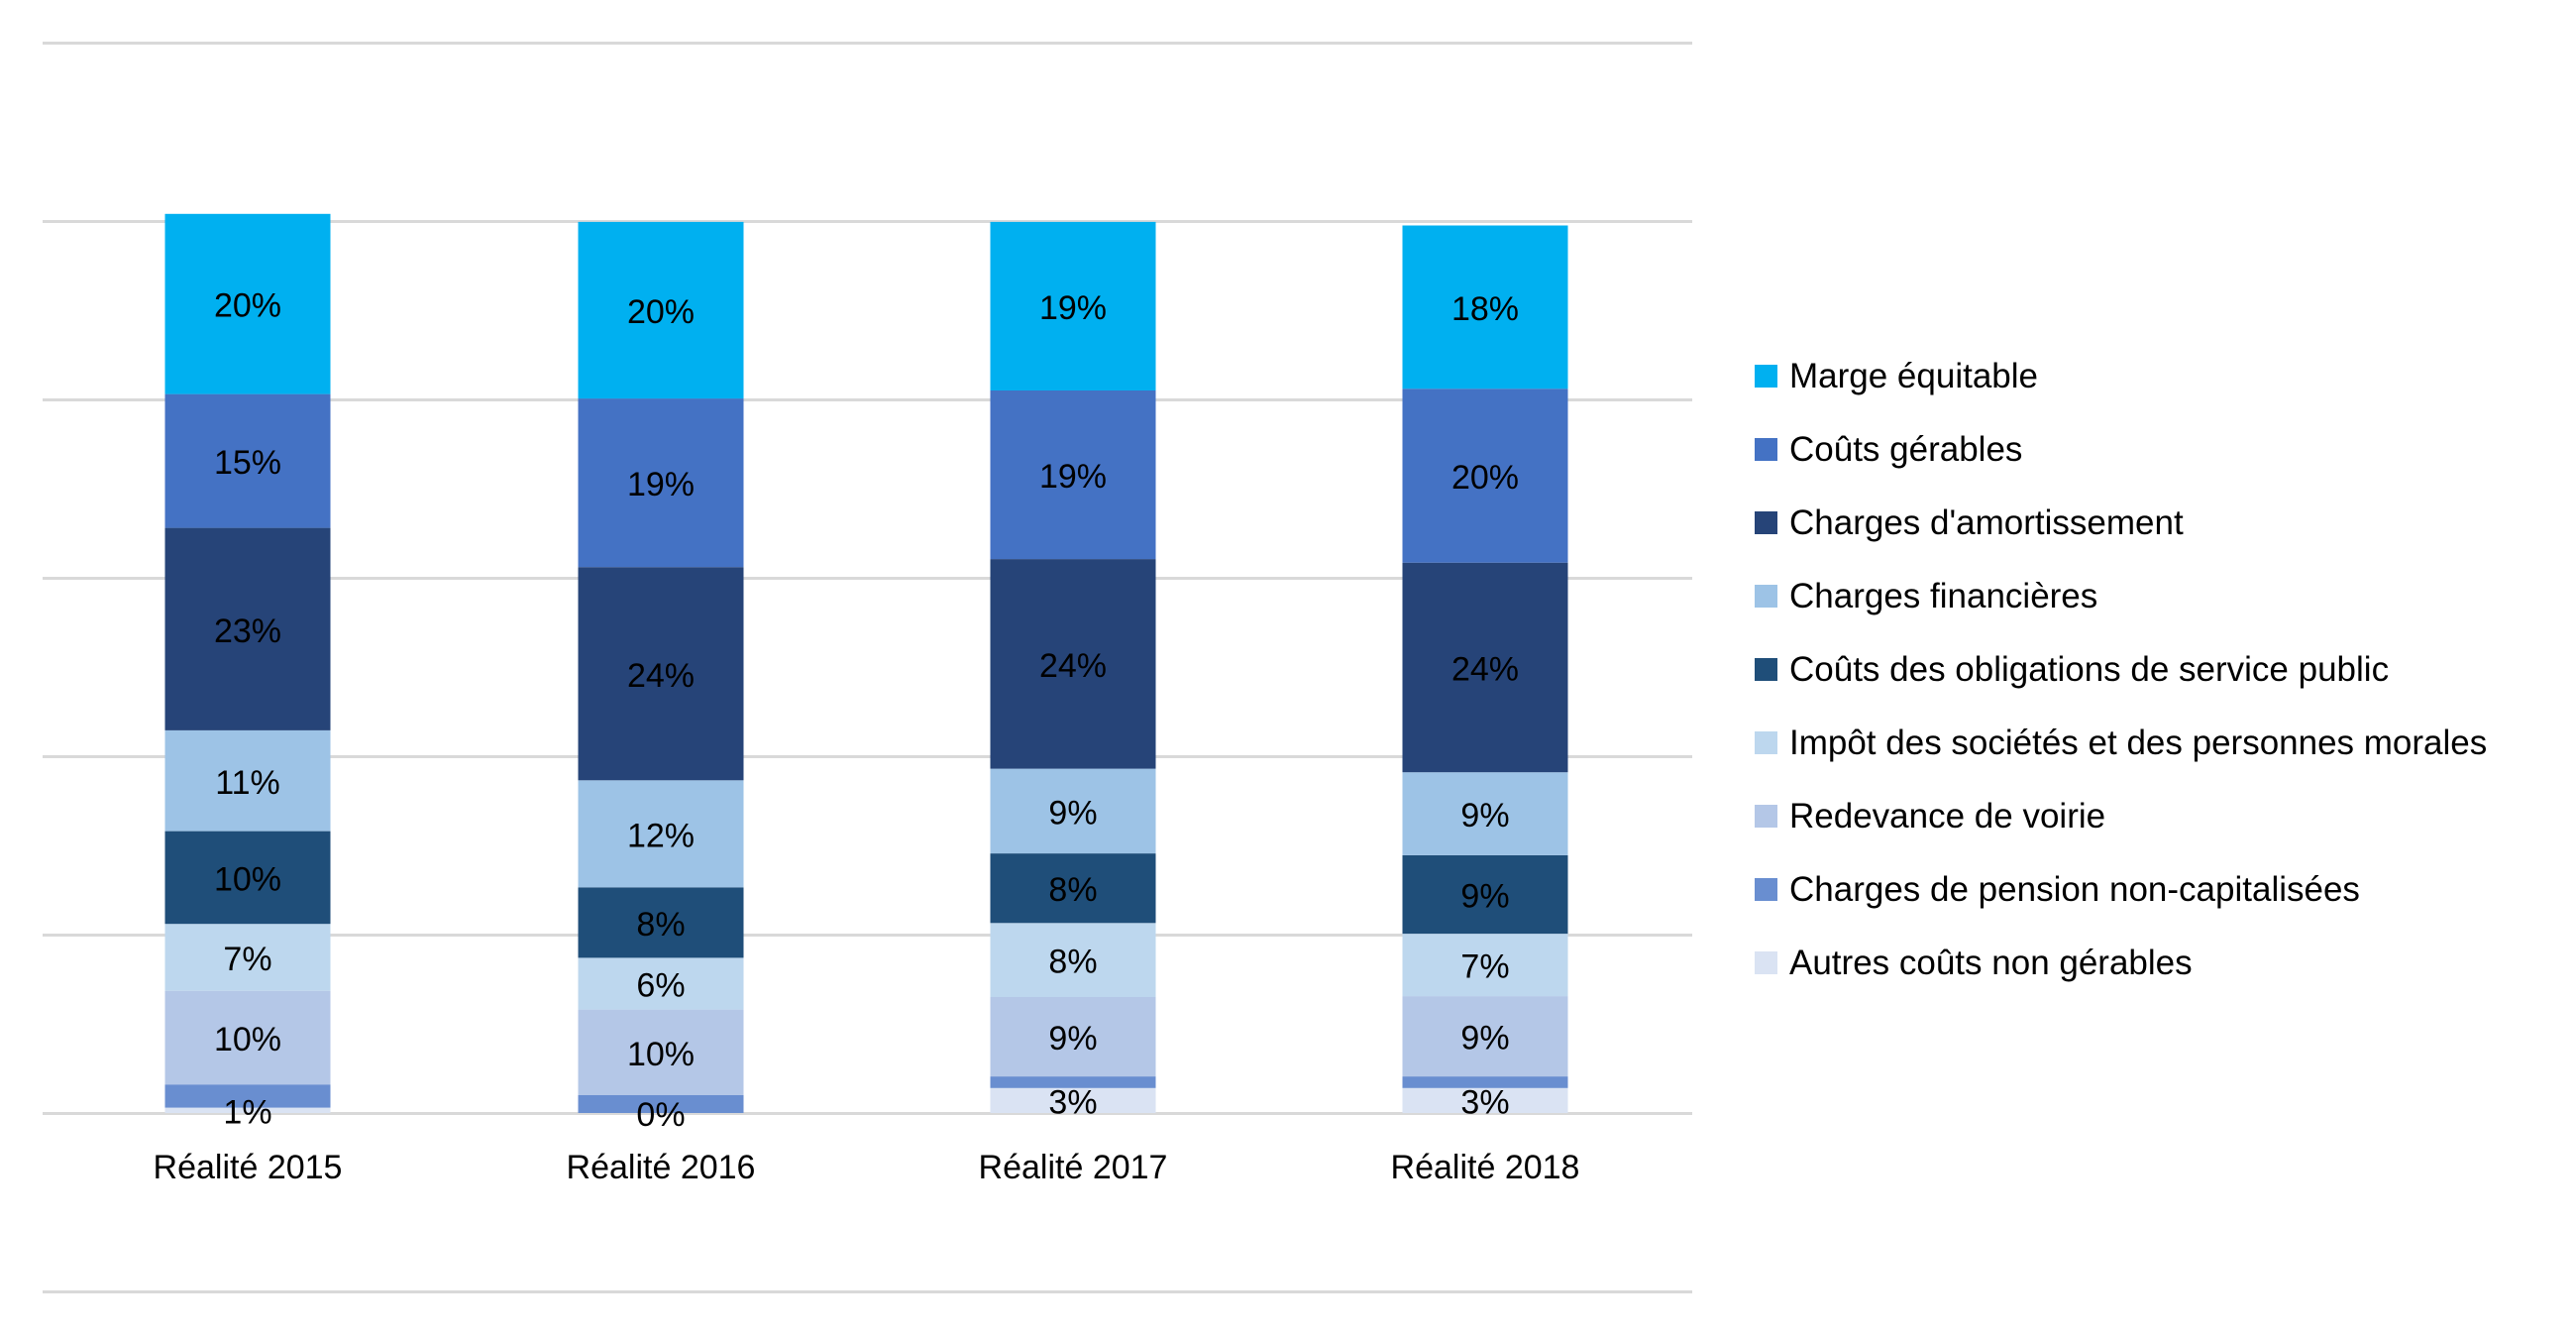 Image resolution: width=2576 pixels, height=1336 pixels. Describe the element at coordinates (1991, 962) in the screenshot. I see `legend-label: Autres coûts non gérables` at that location.